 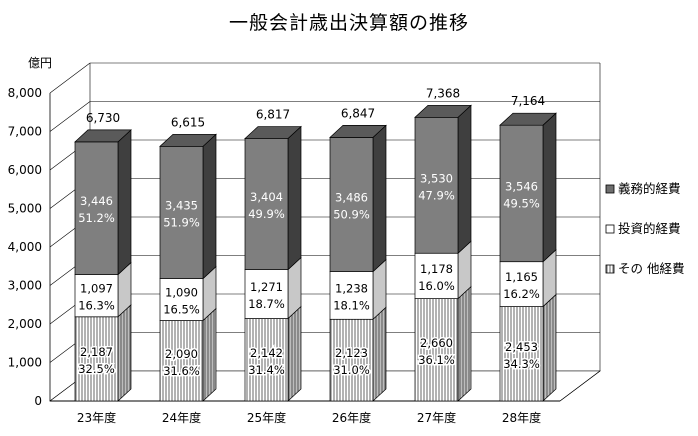 I want to click on data-label: 3,546, so click(x=521, y=186).